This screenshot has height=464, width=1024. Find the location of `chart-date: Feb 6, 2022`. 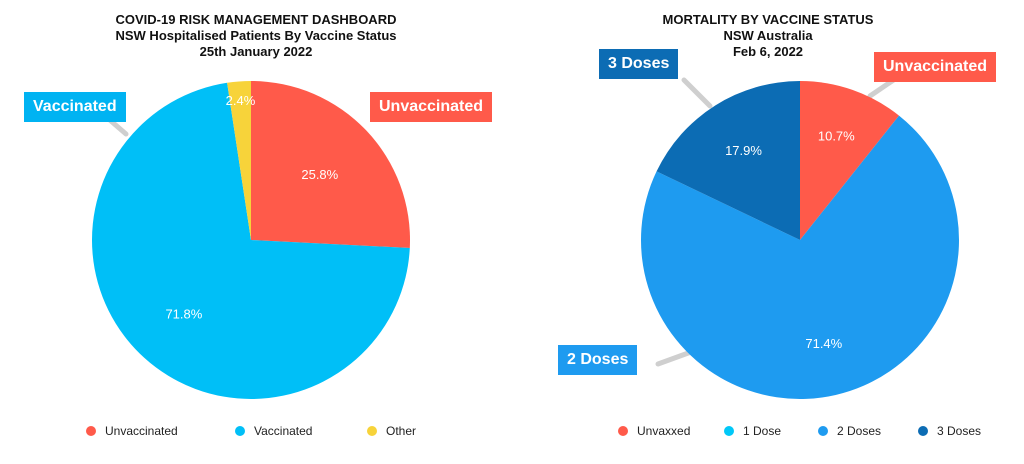

chart-date: Feb 6, 2022 is located at coordinates (768, 51).